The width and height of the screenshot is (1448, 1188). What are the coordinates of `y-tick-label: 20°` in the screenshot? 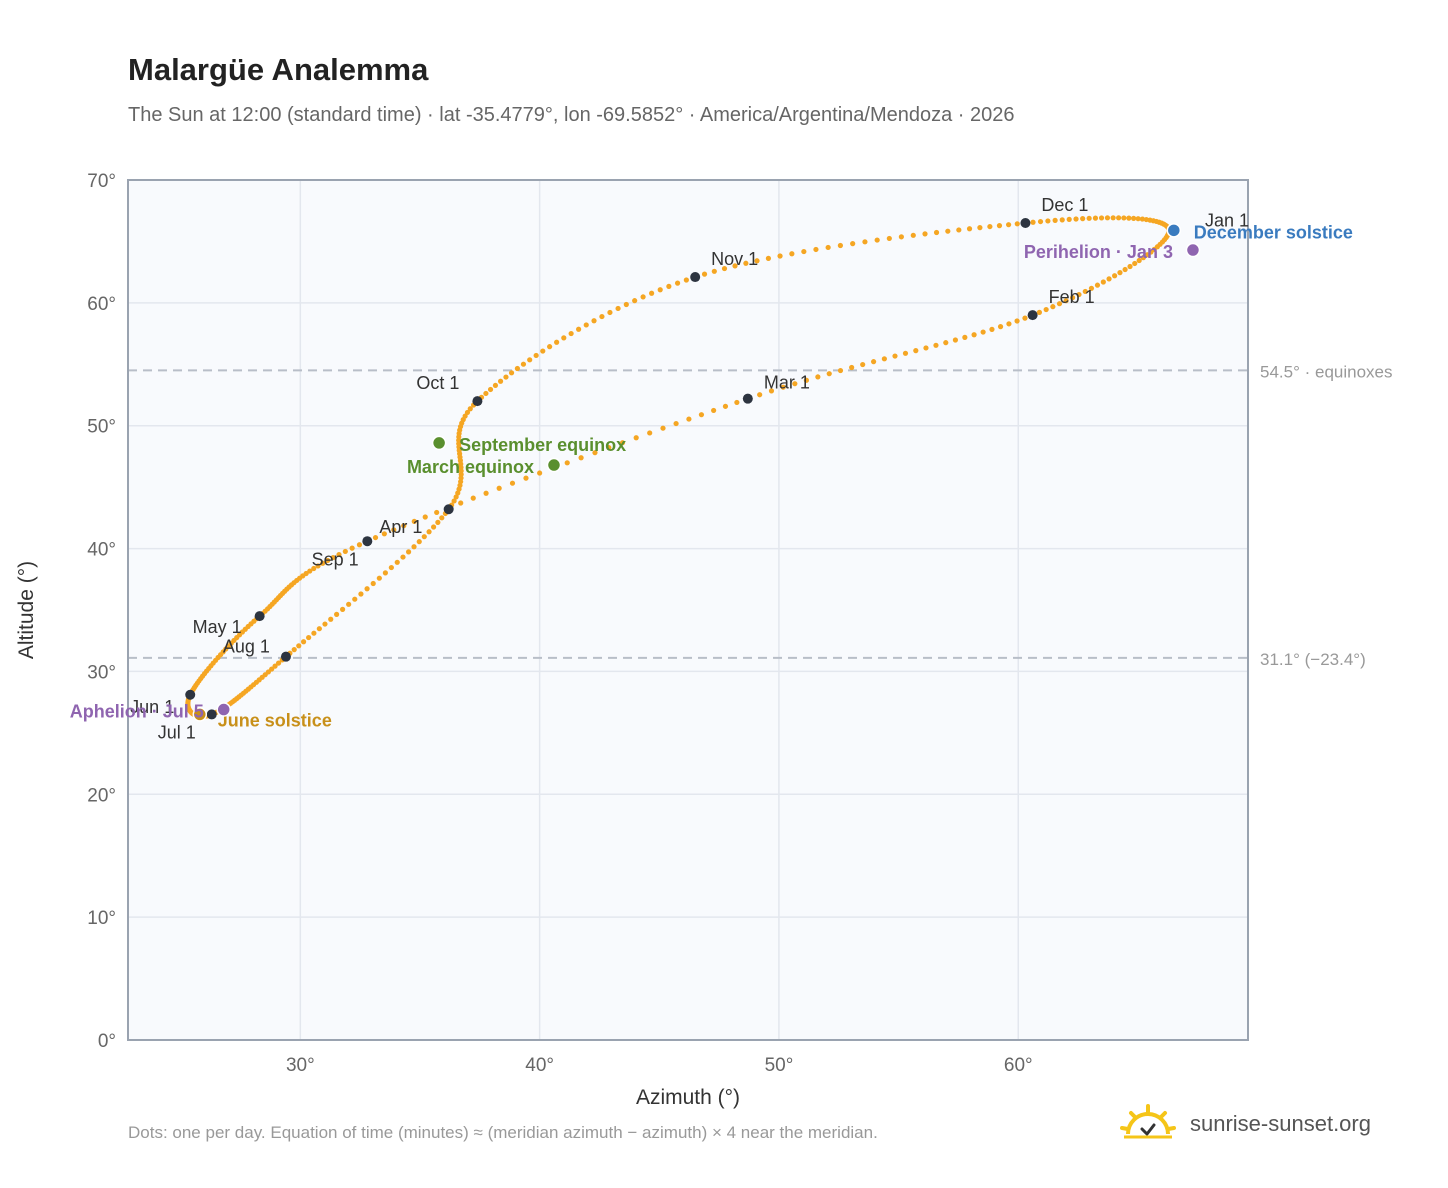 It's located at (101, 795).